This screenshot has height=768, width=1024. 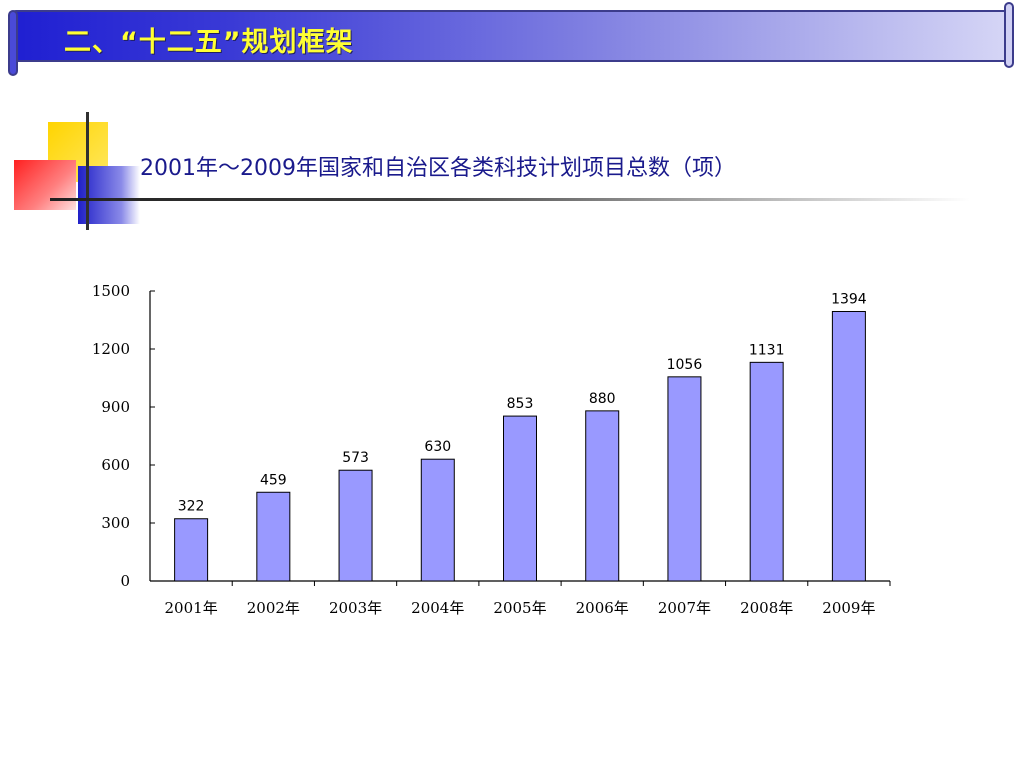 I want to click on y-tick-label: 300, so click(x=115, y=523).